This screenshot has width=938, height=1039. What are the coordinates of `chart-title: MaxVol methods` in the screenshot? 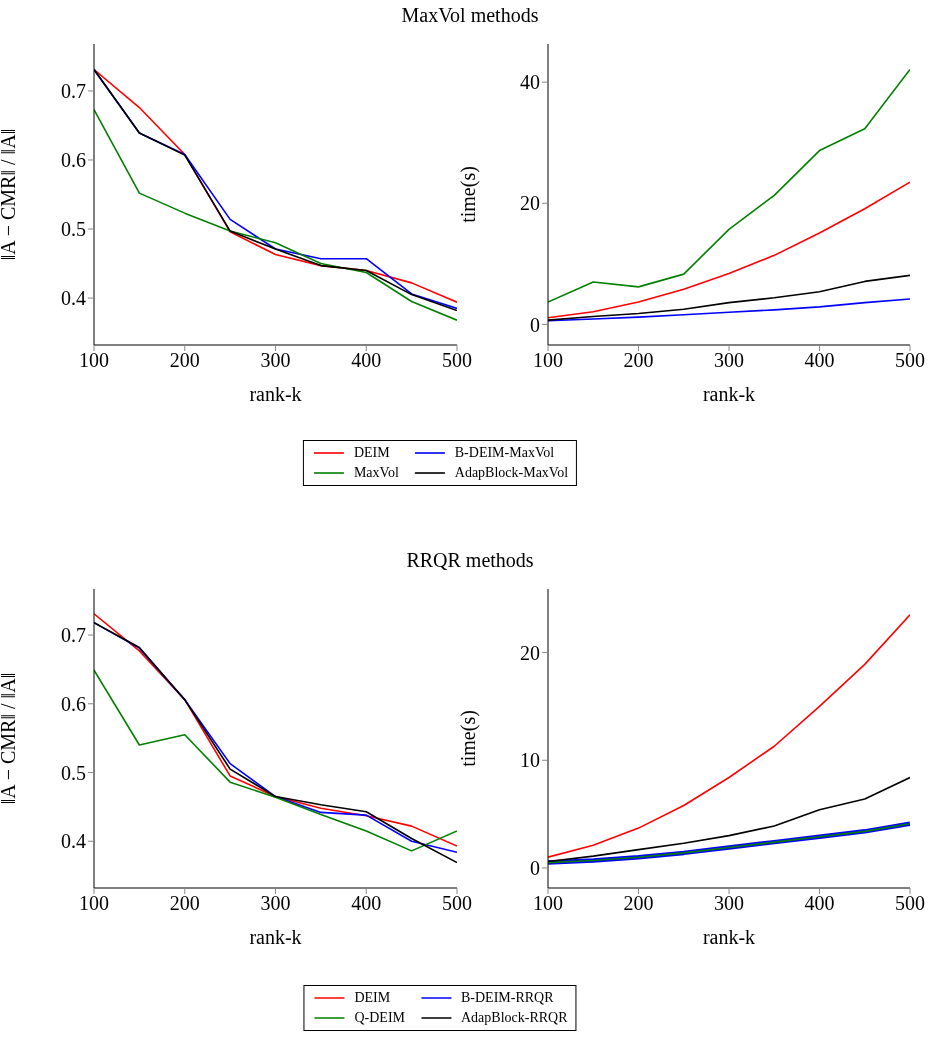 It's located at (470, 15).